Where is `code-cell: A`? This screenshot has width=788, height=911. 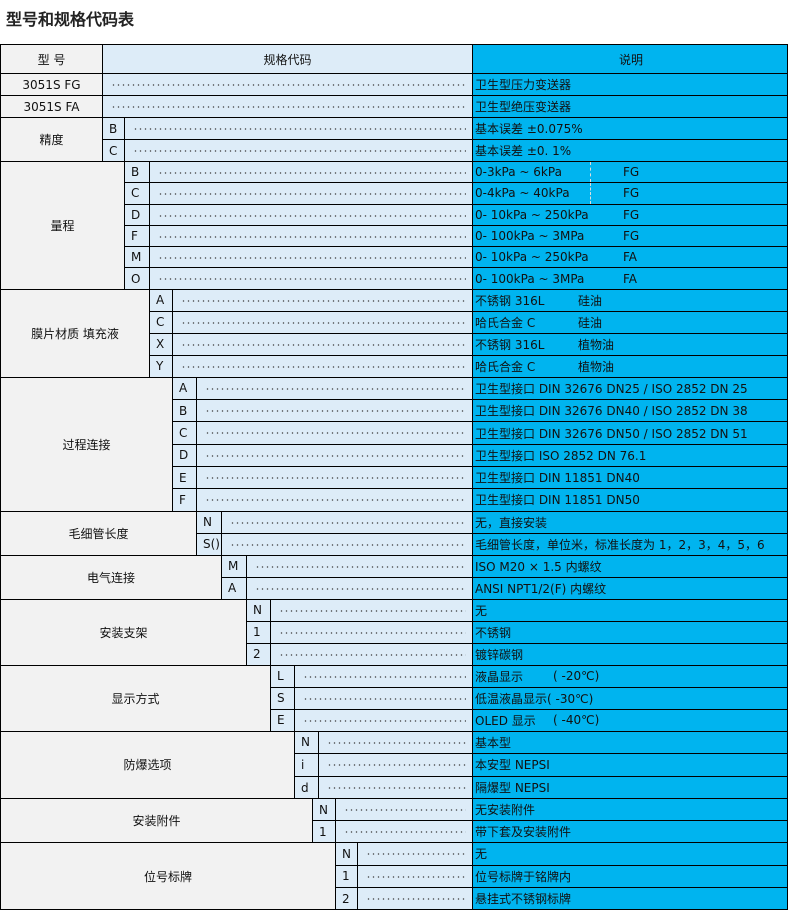 code-cell: A is located at coordinates (161, 300).